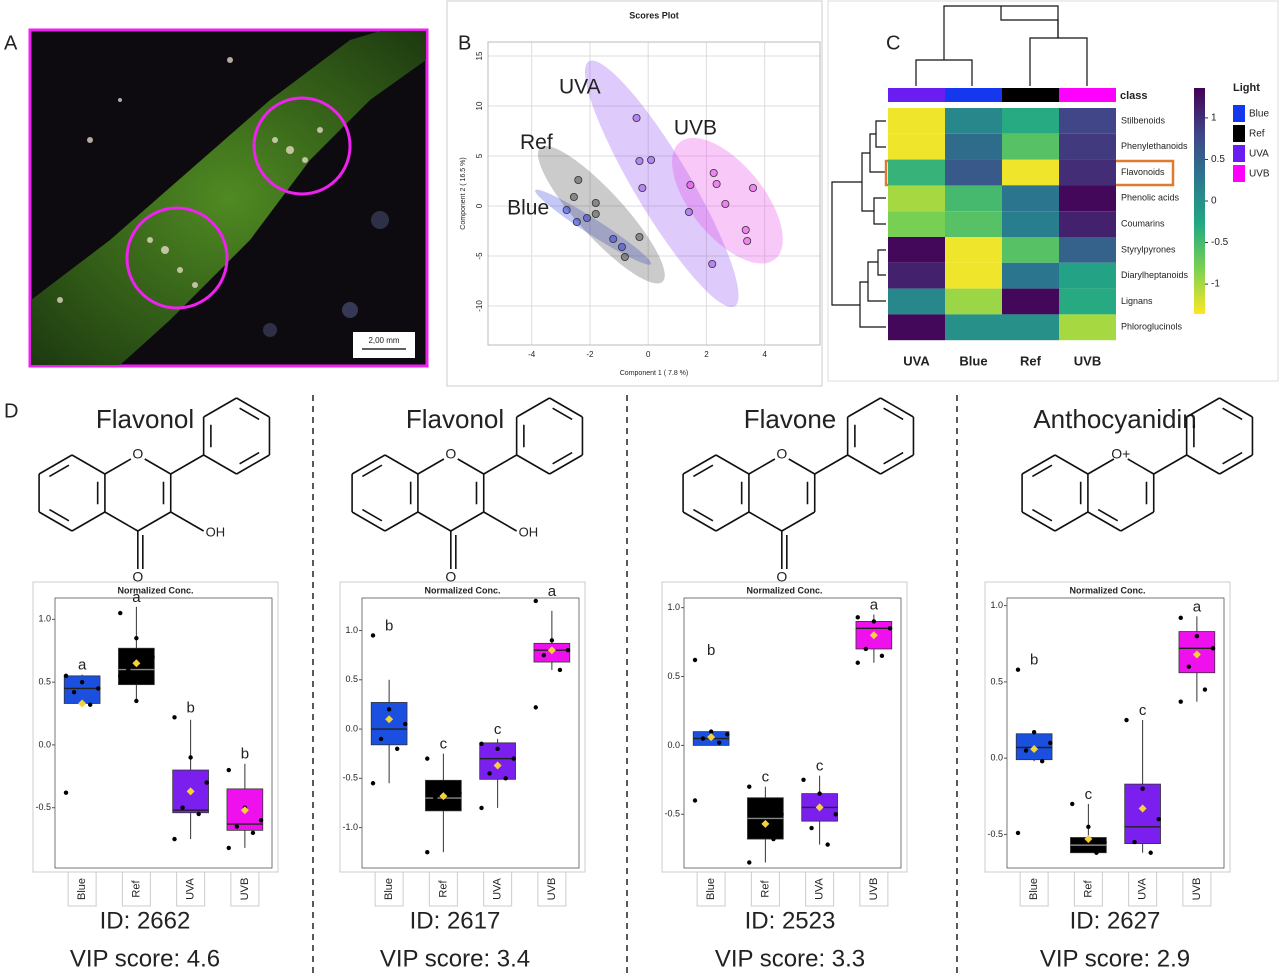 The width and height of the screenshot is (1280, 974). What do you see at coordinates (302, 146) in the screenshot?
I see `highlight-circle` at bounding box center [302, 146].